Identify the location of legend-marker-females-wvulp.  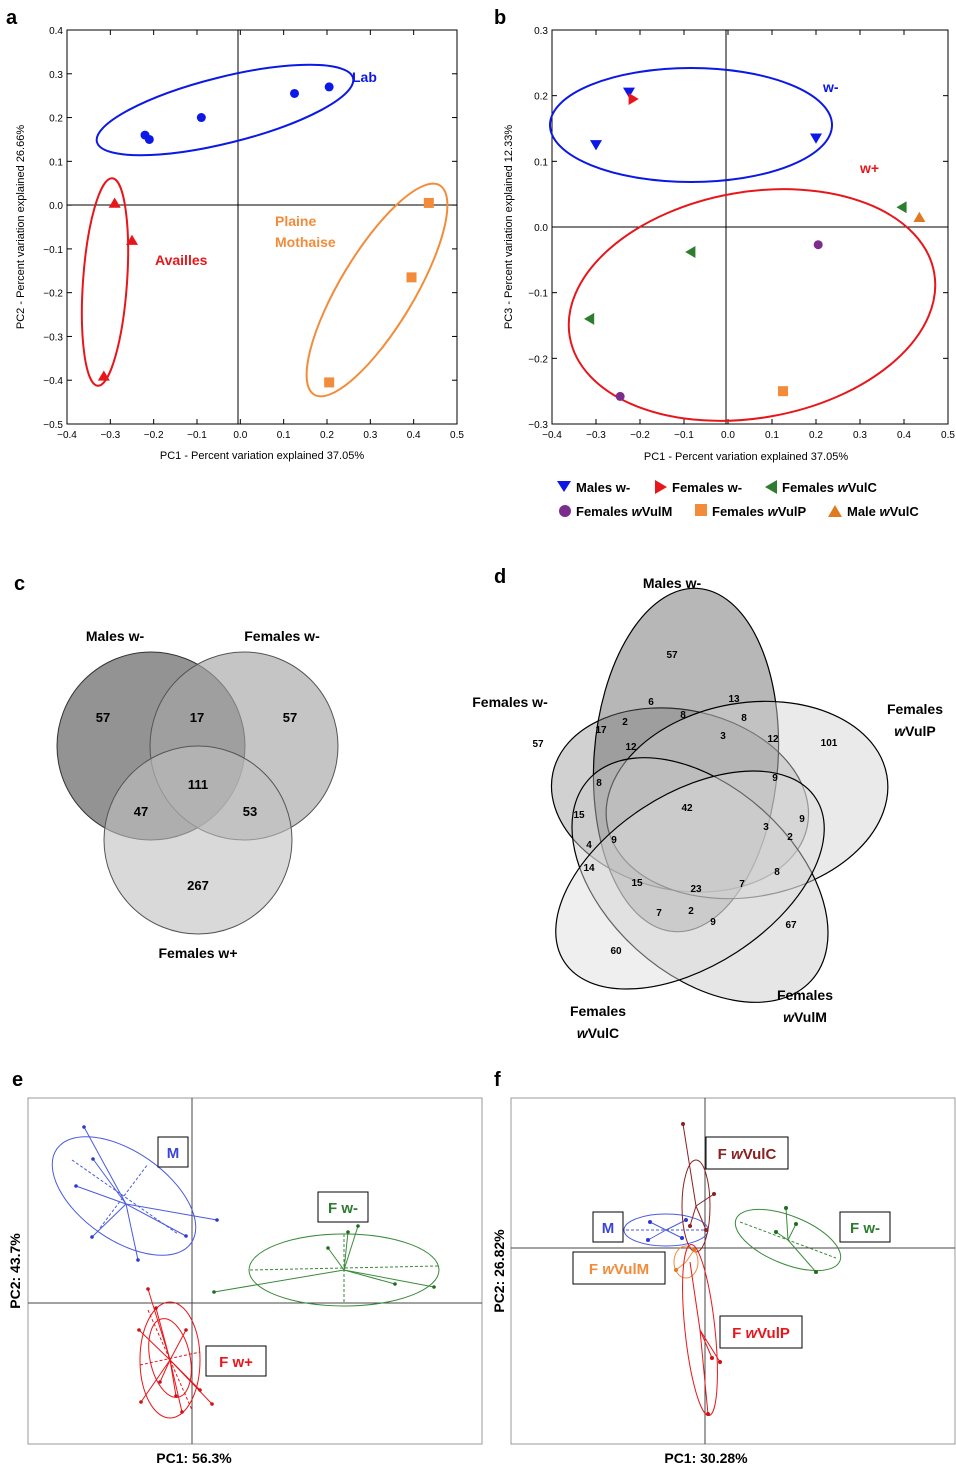
(701, 510).